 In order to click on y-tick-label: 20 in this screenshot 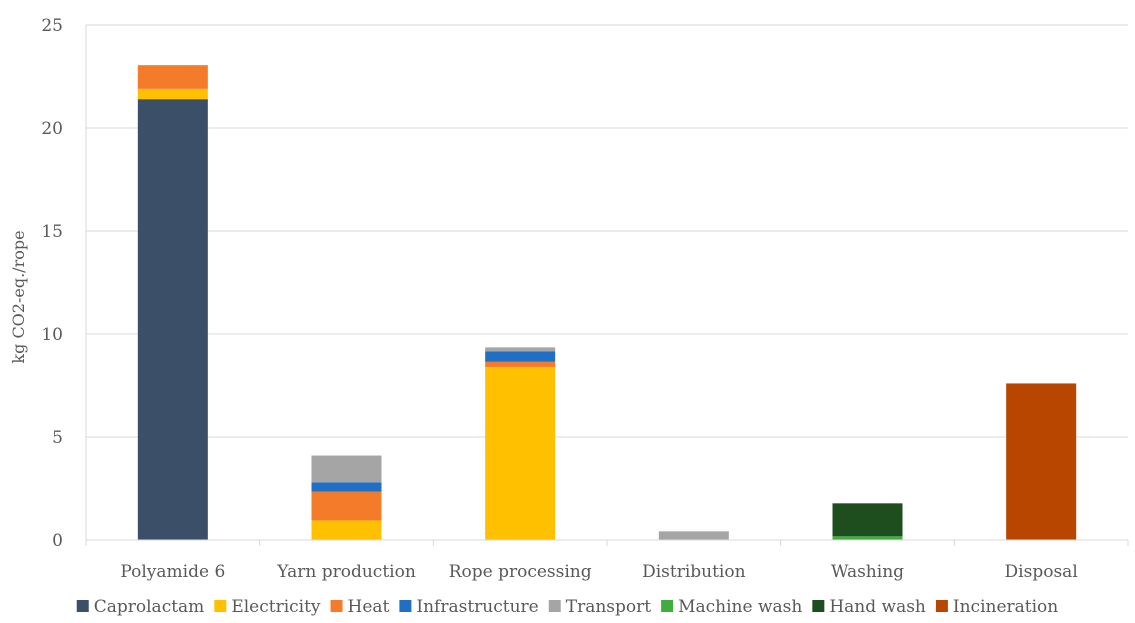, I will do `click(52, 129)`.